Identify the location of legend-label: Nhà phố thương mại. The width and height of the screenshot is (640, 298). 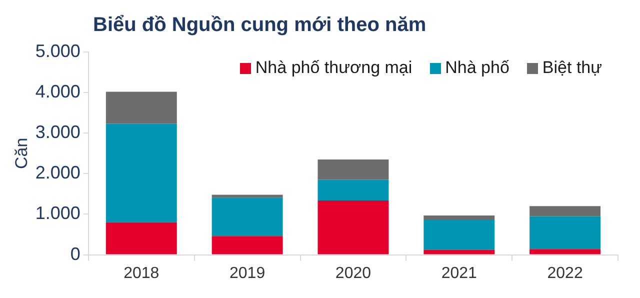
(333, 68).